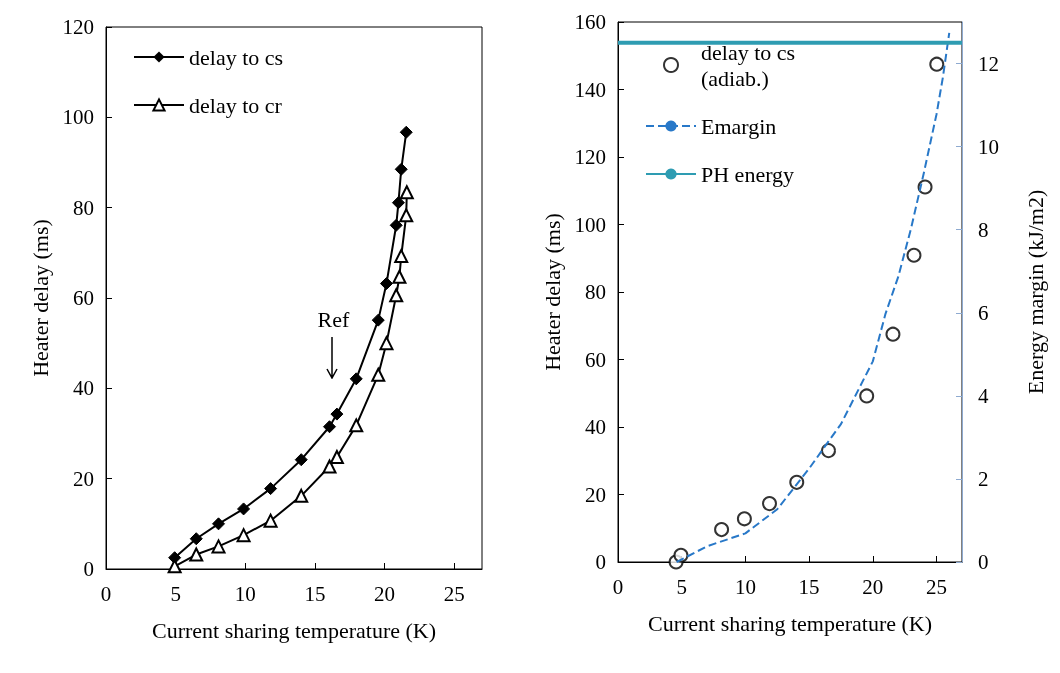 Image resolution: width=1060 pixels, height=673 pixels. Describe the element at coordinates (333, 320) in the screenshot. I see `annotation: Ref` at that location.